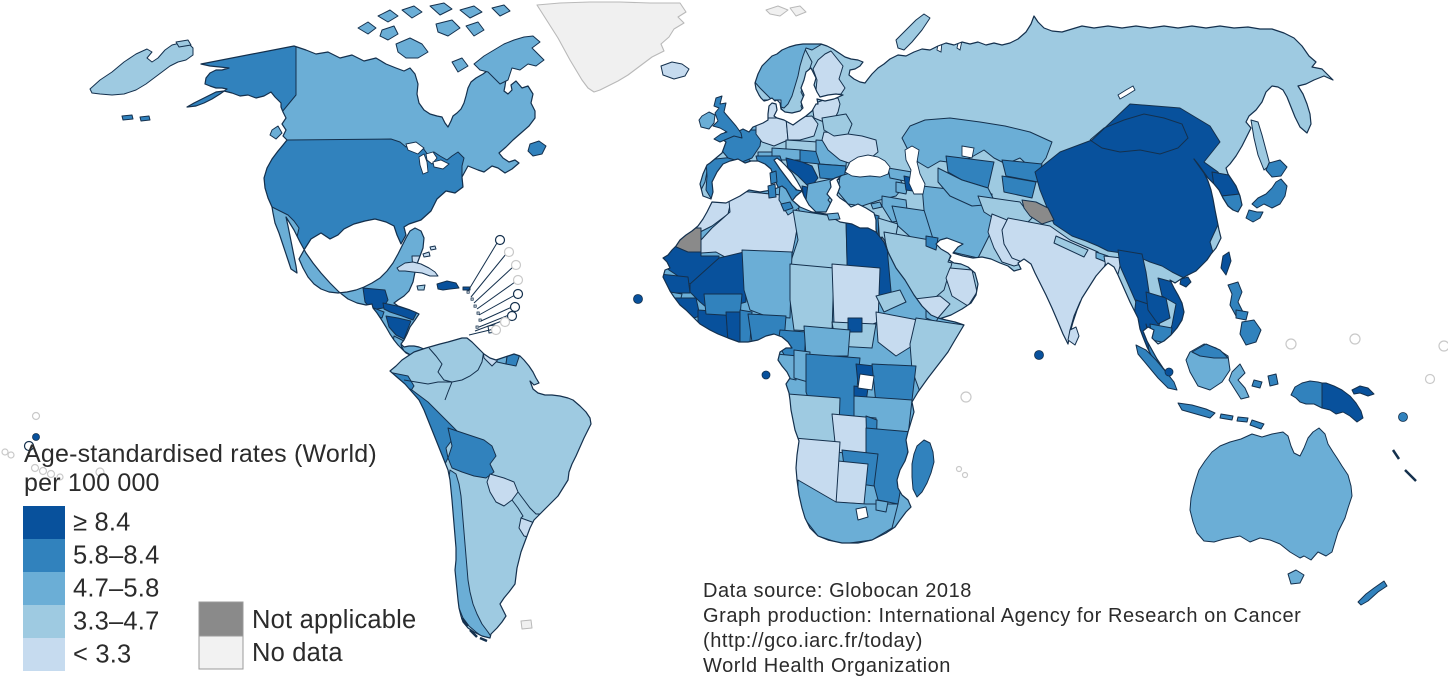 Image resolution: width=1448 pixels, height=680 pixels. Describe the element at coordinates (92, 483) in the screenshot. I see `svg-text: per 100 000` at that location.